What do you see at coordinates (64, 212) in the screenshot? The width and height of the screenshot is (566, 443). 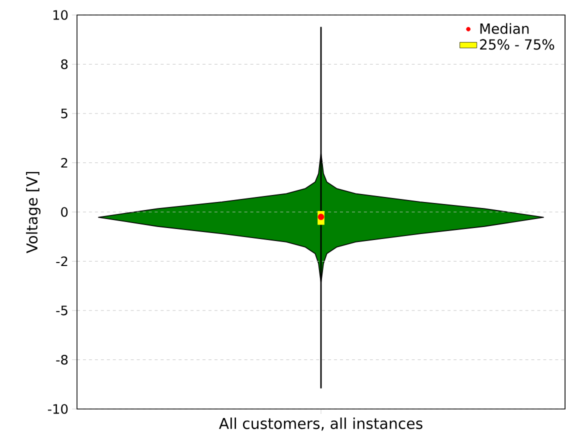 I see `y-tick-label: 0` at bounding box center [64, 212].